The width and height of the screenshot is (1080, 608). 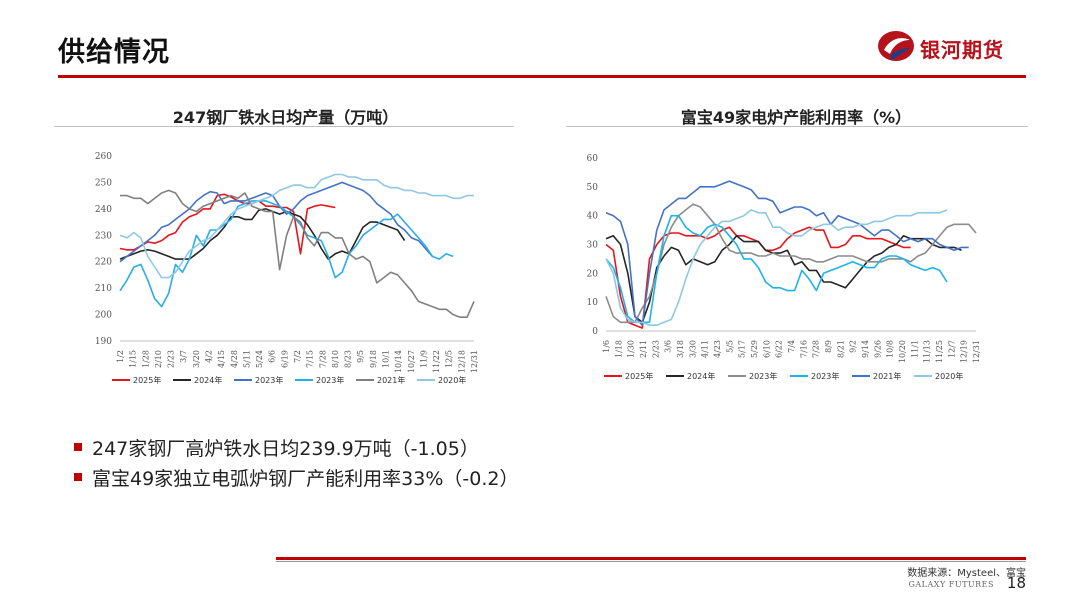 What do you see at coordinates (284, 126) in the screenshot?
I see `chart-title-rule-left` at bounding box center [284, 126].